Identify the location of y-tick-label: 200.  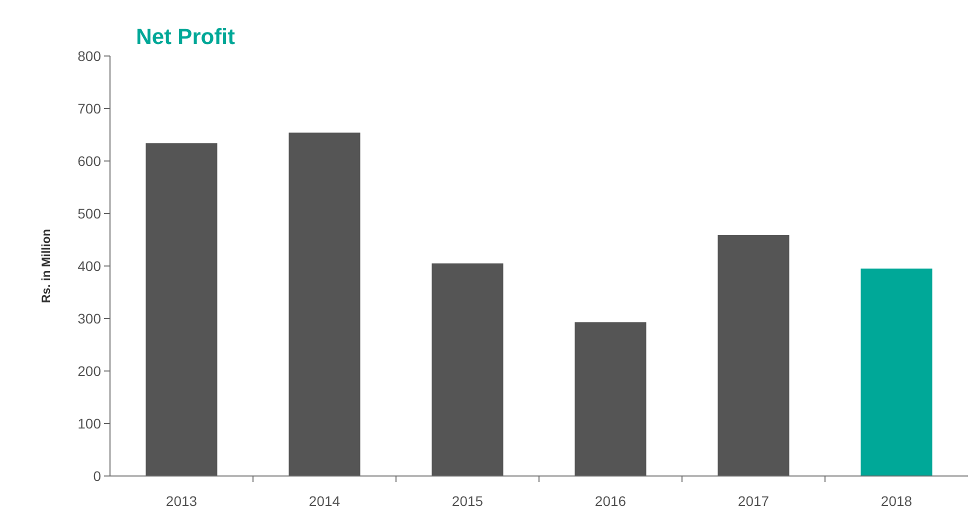
(90, 370).